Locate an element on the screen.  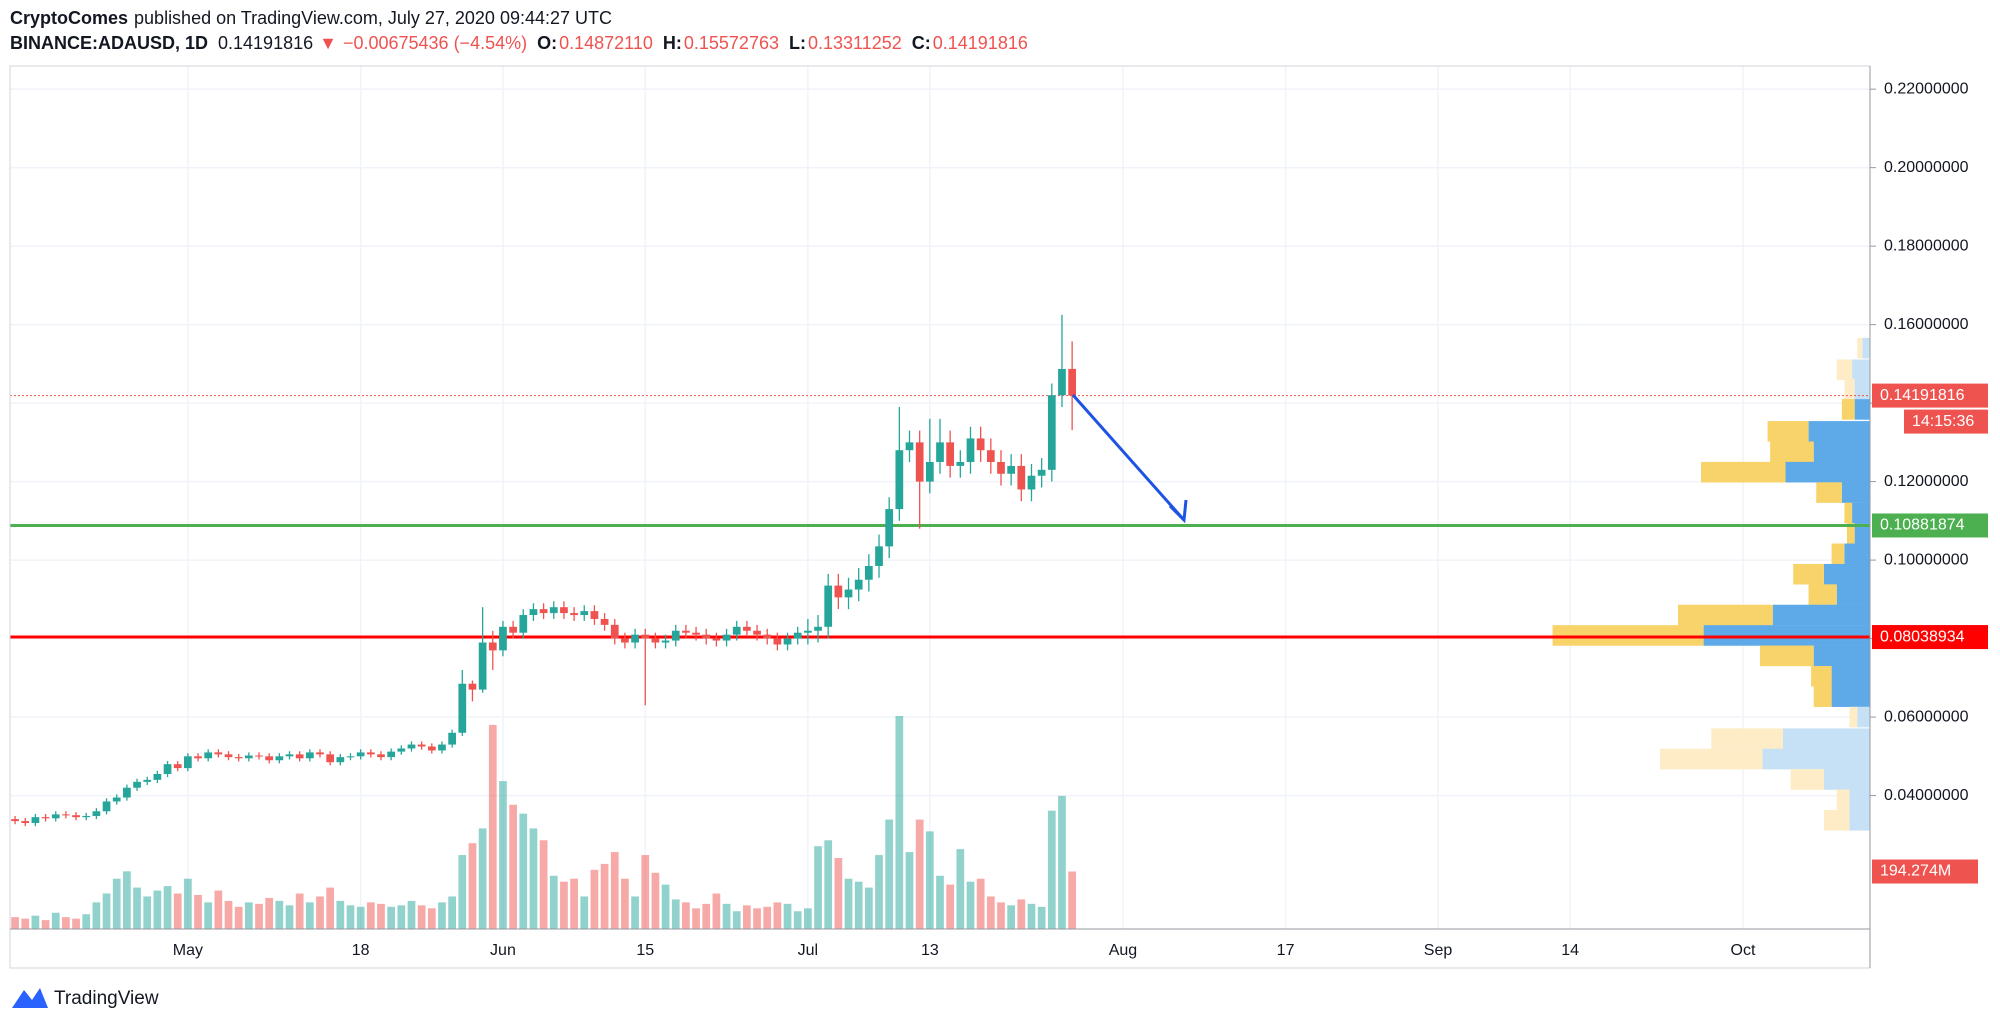
symbol: BINANCE:ADAUSD, 1D is located at coordinates (109, 43).